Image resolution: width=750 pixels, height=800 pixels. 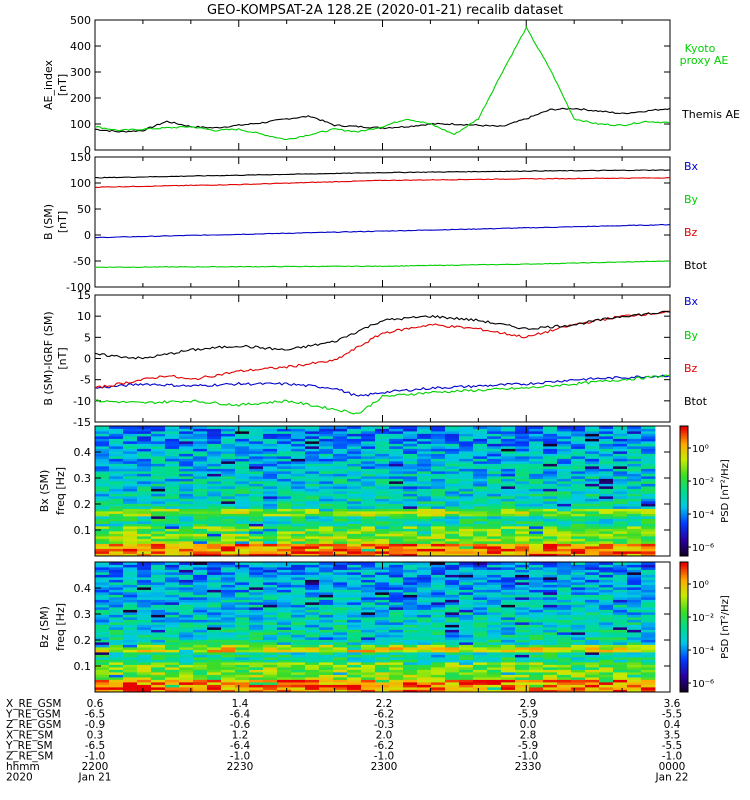 I want to click on y-tick-label: 300, so click(x=80, y=72).